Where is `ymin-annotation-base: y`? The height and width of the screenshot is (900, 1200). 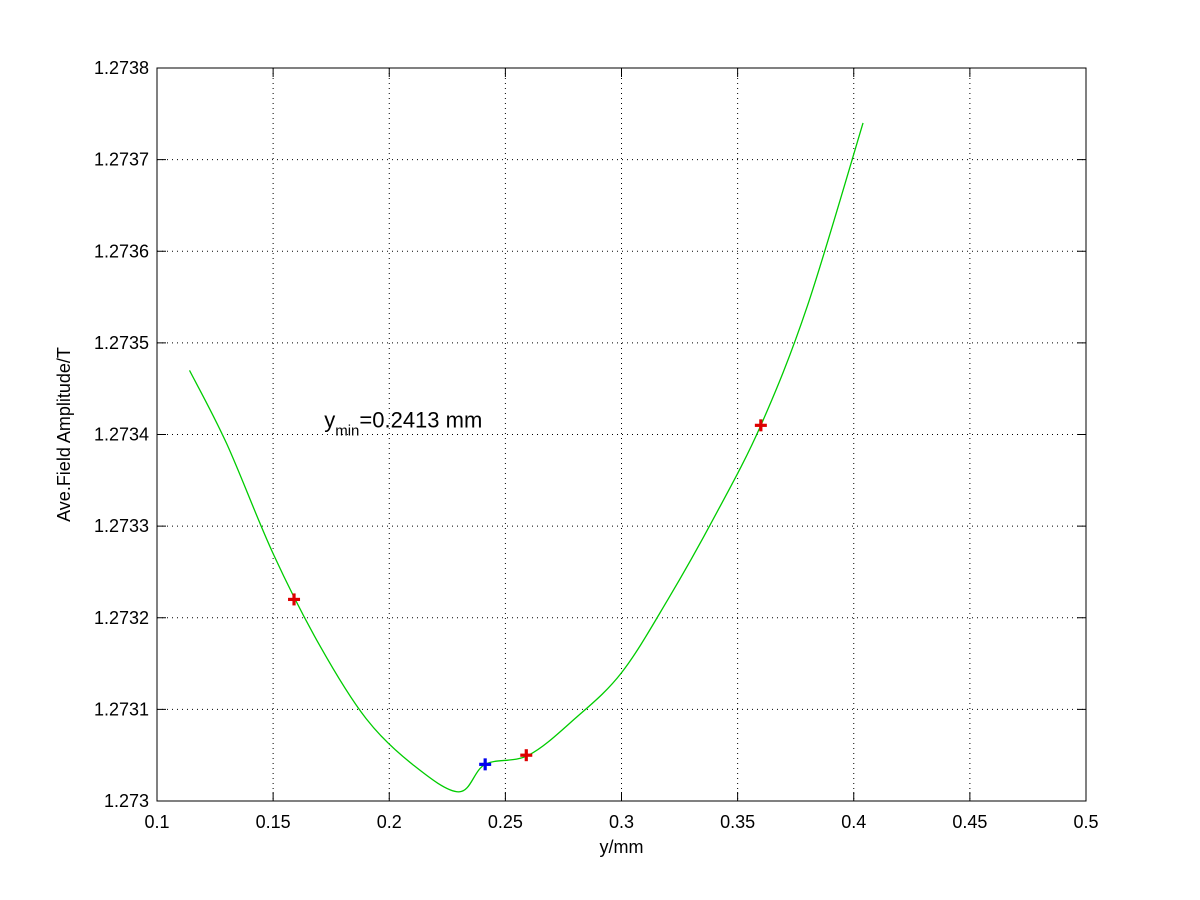
ymin-annotation-base: y is located at coordinates (329, 419).